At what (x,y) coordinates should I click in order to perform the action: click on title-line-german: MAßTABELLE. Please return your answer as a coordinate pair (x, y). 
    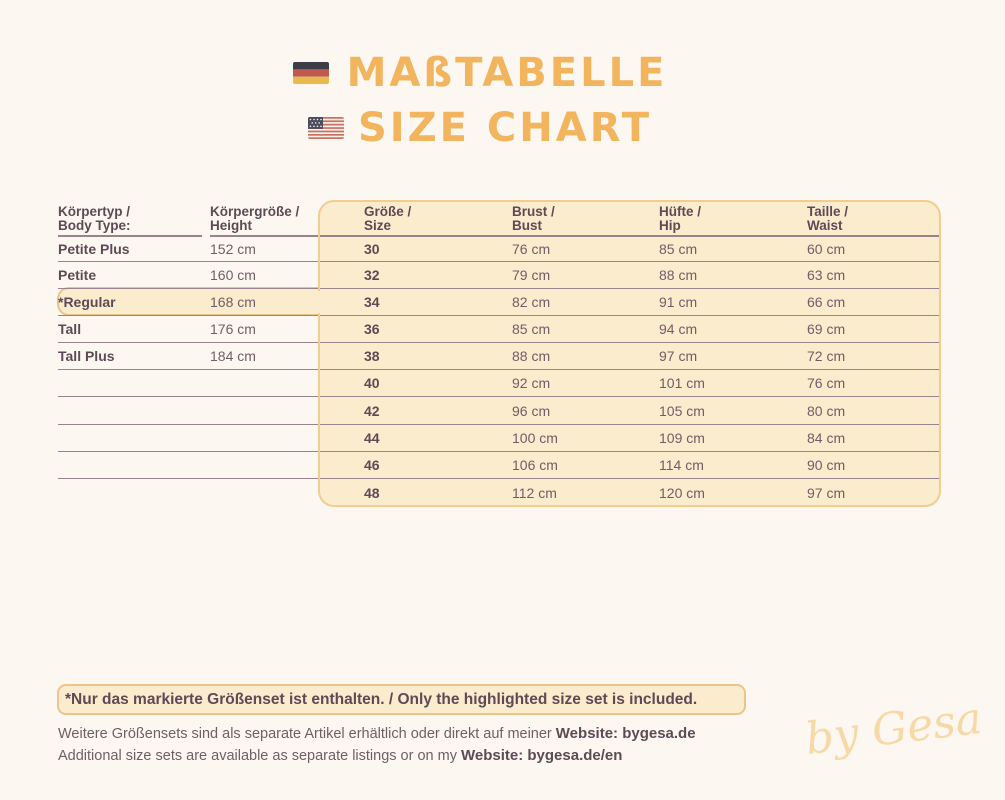
    Looking at the image, I should click on (480, 73).